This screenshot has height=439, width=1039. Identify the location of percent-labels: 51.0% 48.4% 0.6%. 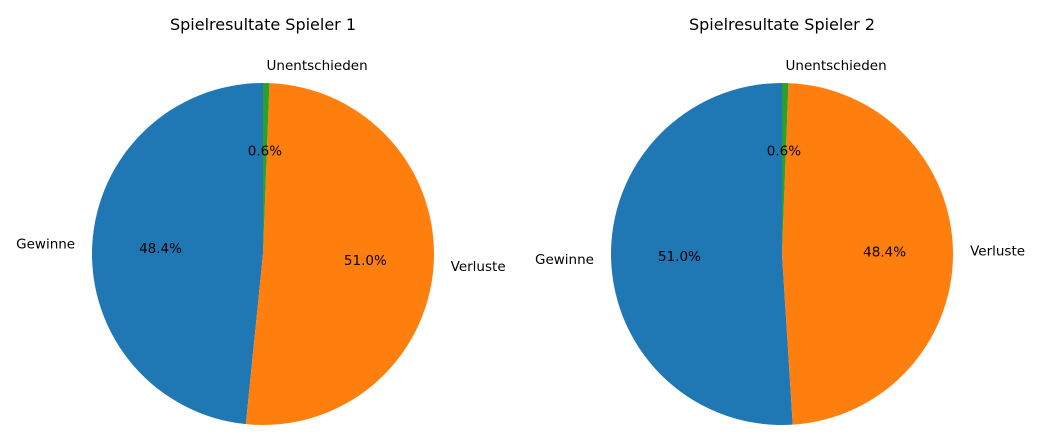
(782, 204).